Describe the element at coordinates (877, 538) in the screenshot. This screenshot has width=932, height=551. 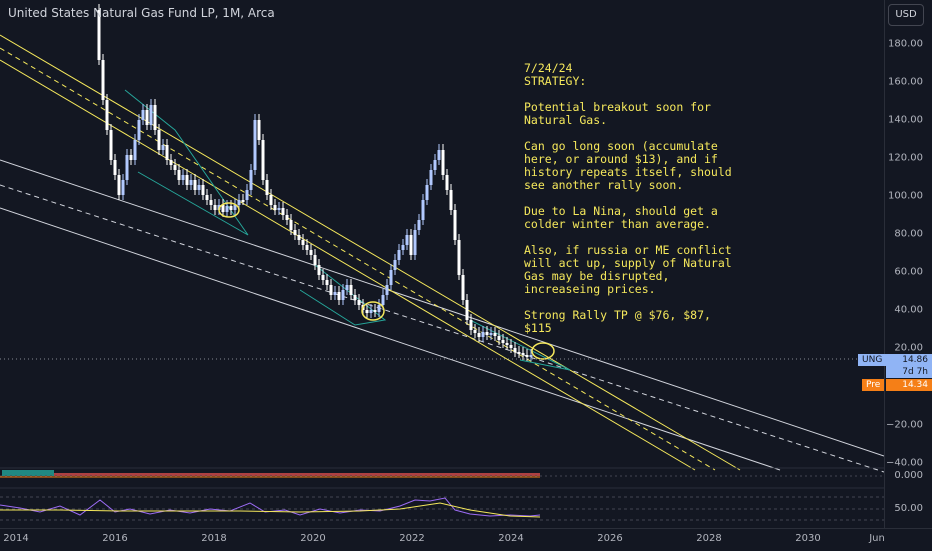
I see `time-tick: Jun` at that location.